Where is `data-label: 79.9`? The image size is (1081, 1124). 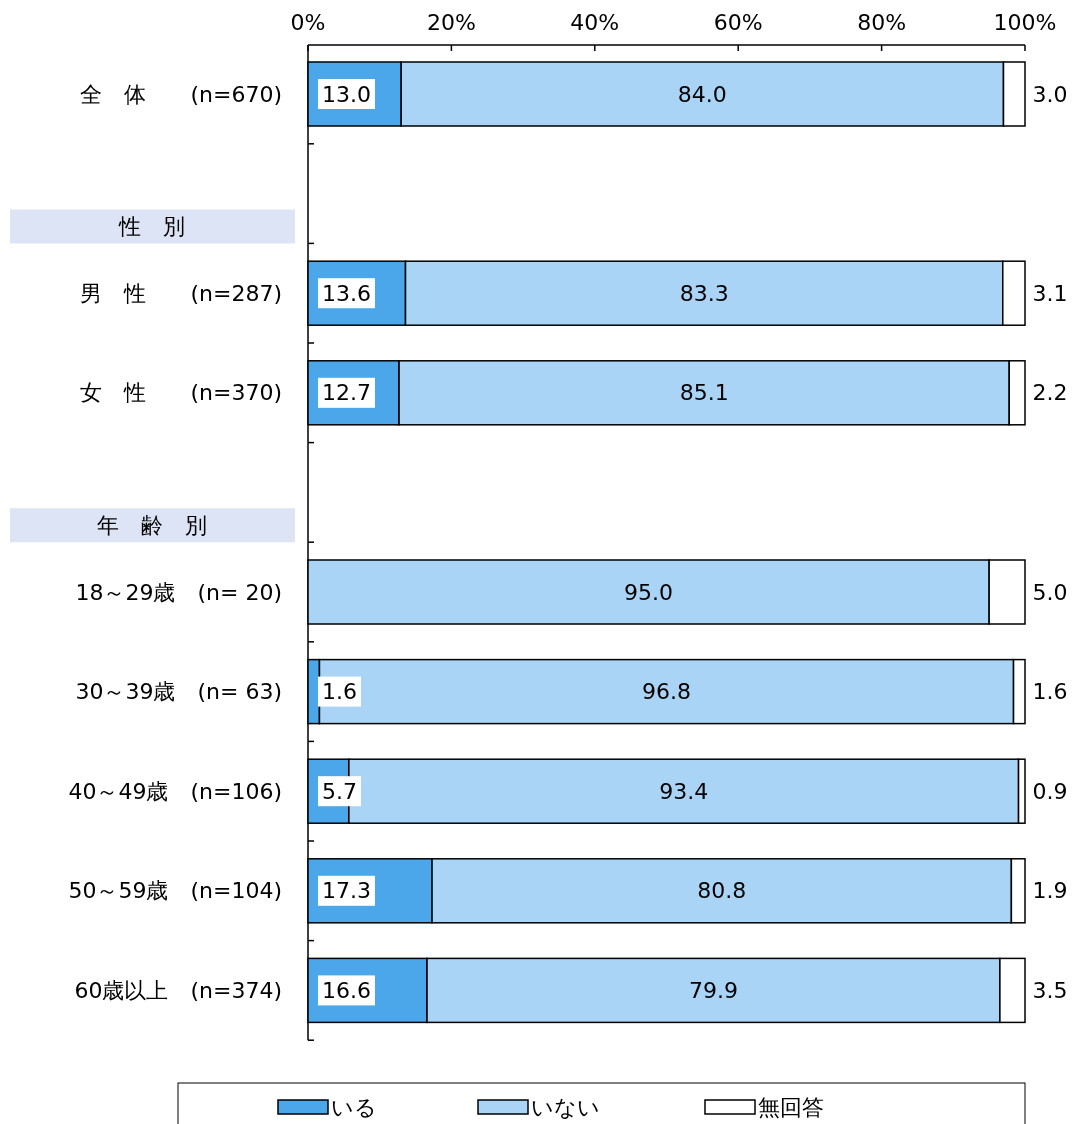
data-label: 79.9 is located at coordinates (713, 990).